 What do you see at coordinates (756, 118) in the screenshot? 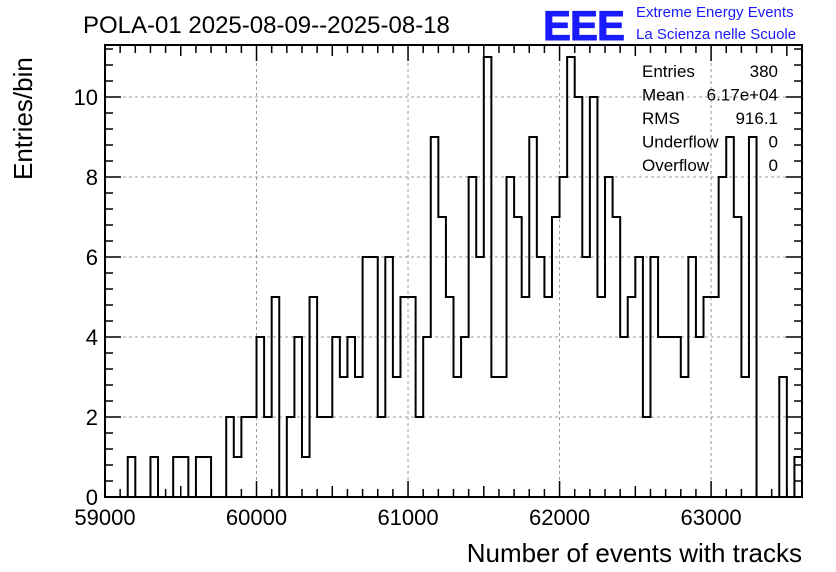
I see `stats-value: 916.1` at bounding box center [756, 118].